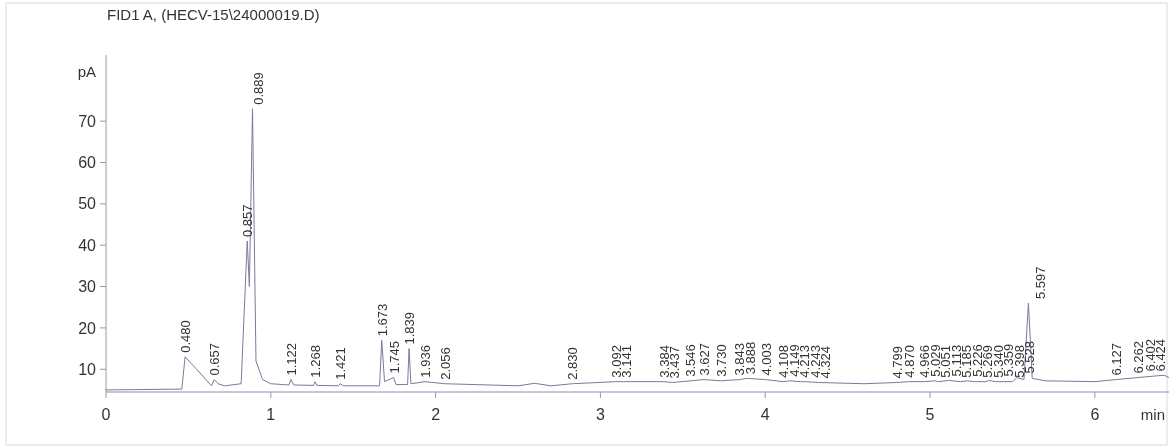 The image size is (1169, 448). I want to click on x-tick-label: 5, so click(930, 414).